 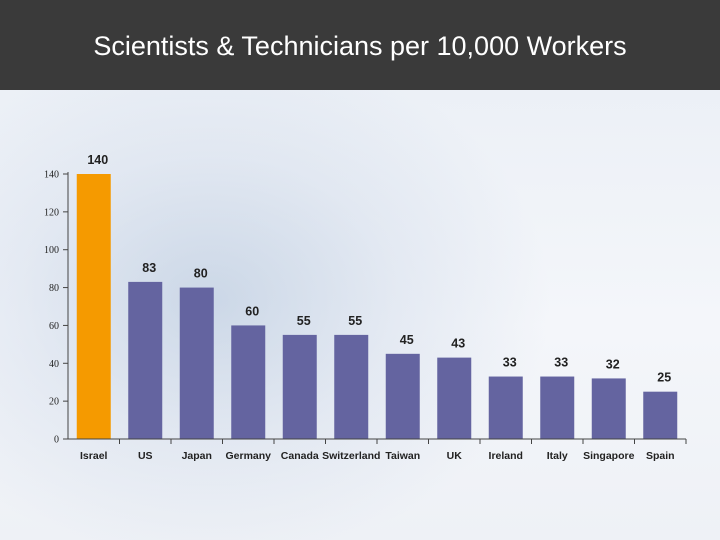 What do you see at coordinates (54, 288) in the screenshot?
I see `y-tick-label: 80` at bounding box center [54, 288].